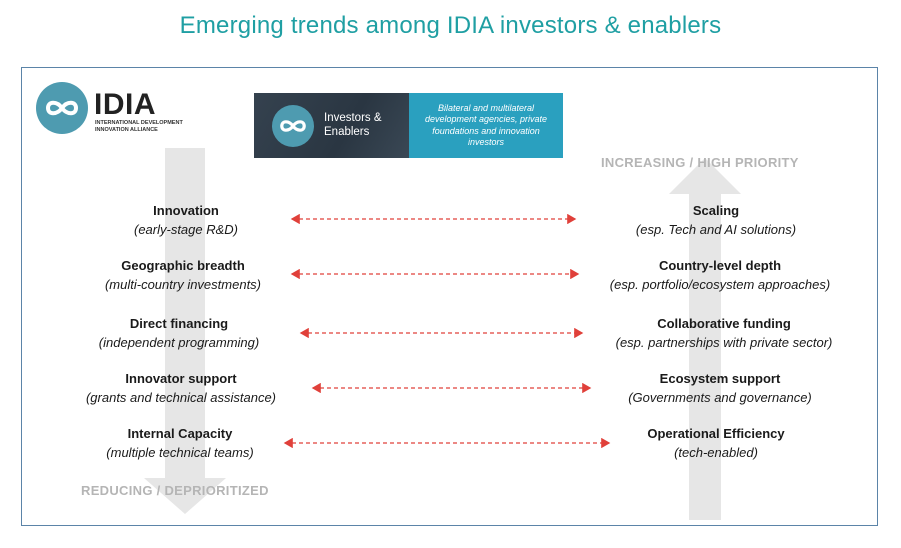 The height and width of the screenshot is (548, 901). I want to click on right-item-subtitle: (Governments and governance), so click(720, 397).